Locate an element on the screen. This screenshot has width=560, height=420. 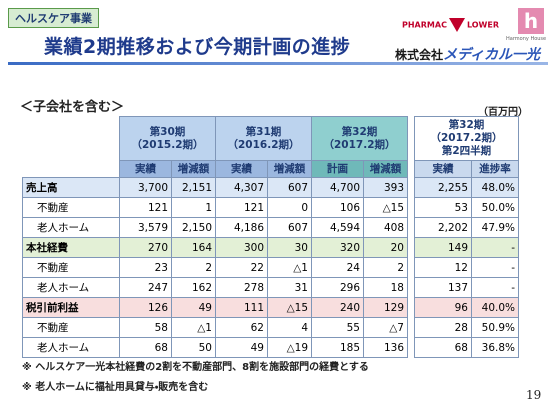
value-cell: △19 is located at coordinates (289, 347).